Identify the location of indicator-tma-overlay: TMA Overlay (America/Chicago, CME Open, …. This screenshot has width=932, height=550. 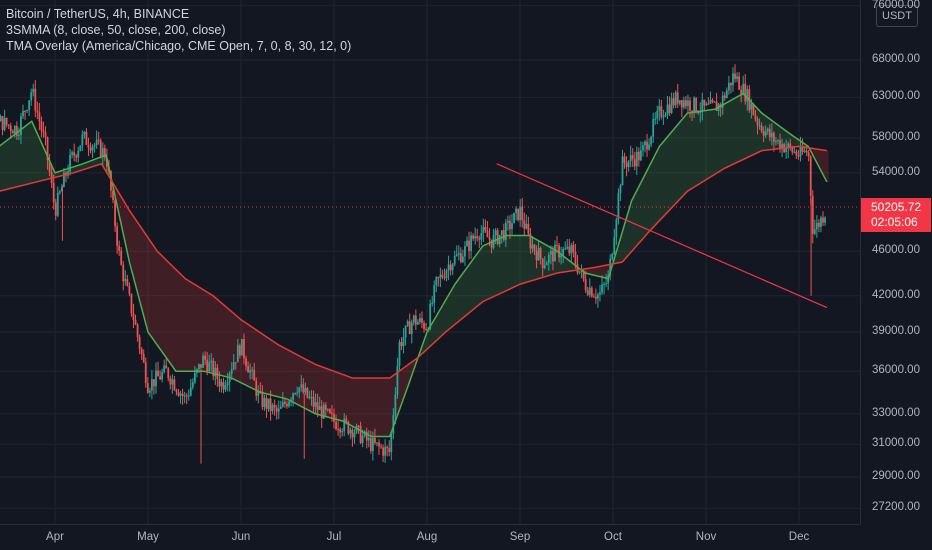
(179, 46).